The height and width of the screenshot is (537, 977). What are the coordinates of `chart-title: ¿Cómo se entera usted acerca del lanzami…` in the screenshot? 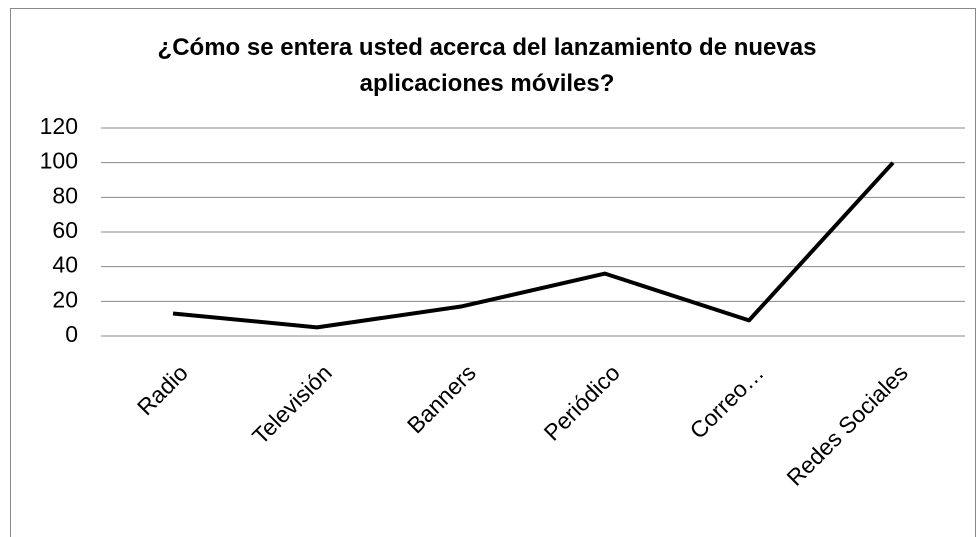 It's located at (487, 65).